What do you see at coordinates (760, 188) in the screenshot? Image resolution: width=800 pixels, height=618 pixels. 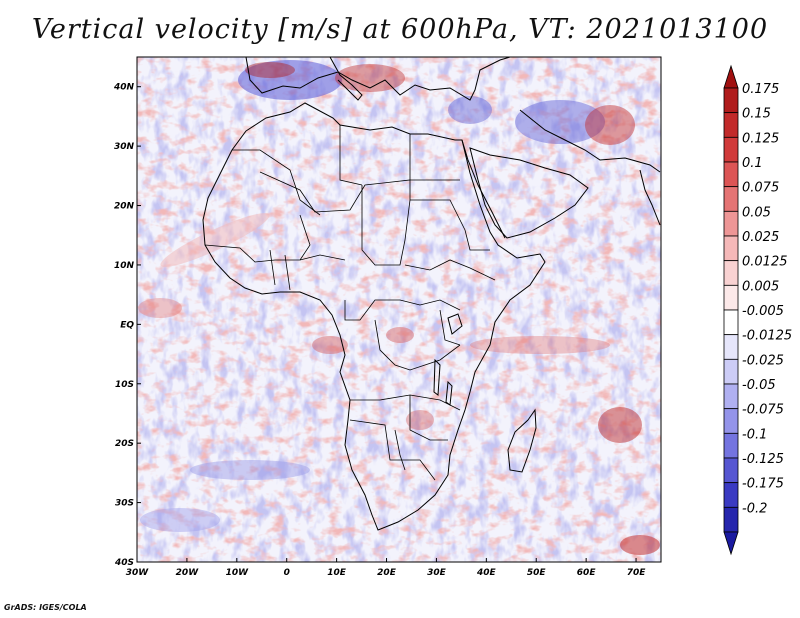 I see `colorbar-label: 0.075` at bounding box center [760, 188].